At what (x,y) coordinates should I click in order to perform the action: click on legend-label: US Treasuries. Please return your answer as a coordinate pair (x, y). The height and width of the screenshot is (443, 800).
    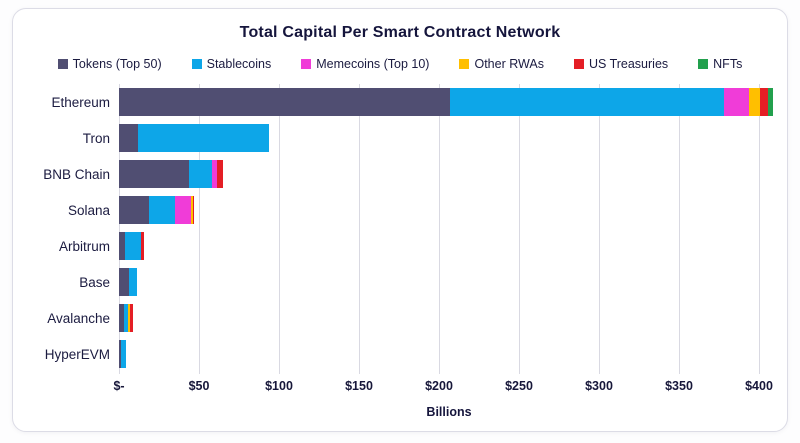
    Looking at the image, I should click on (628, 64).